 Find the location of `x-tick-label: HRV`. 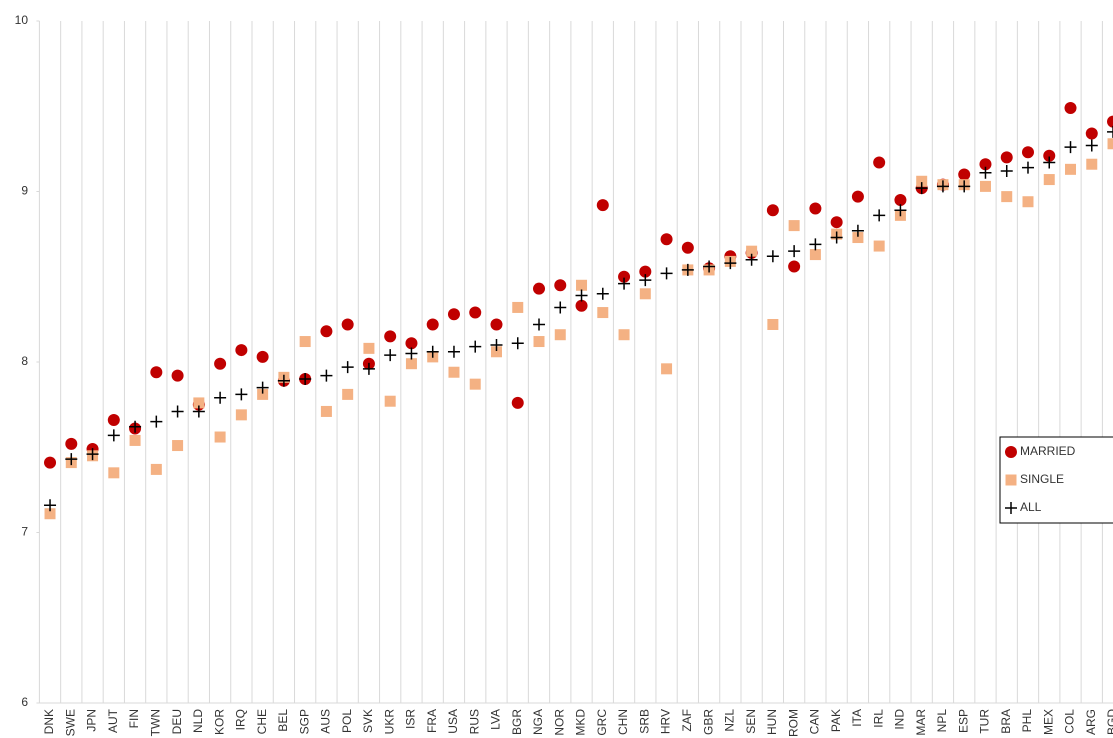

x-tick-label: HRV is located at coordinates (666, 721).